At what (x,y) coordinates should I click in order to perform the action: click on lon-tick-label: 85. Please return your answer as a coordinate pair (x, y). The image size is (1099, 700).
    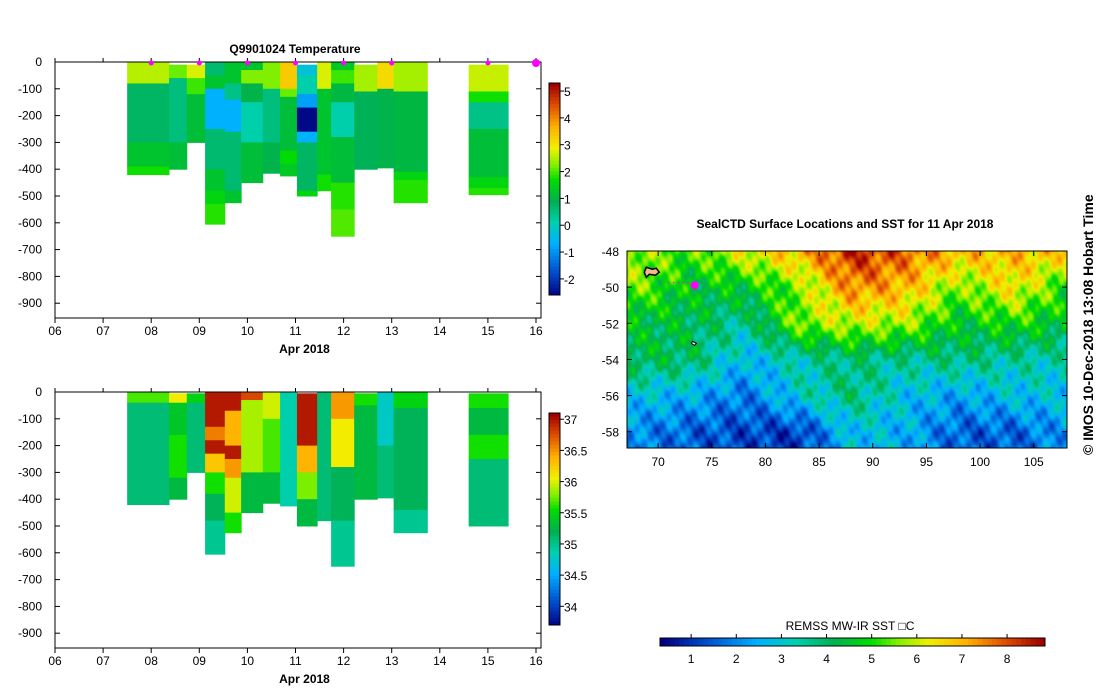
    Looking at the image, I should click on (819, 462).